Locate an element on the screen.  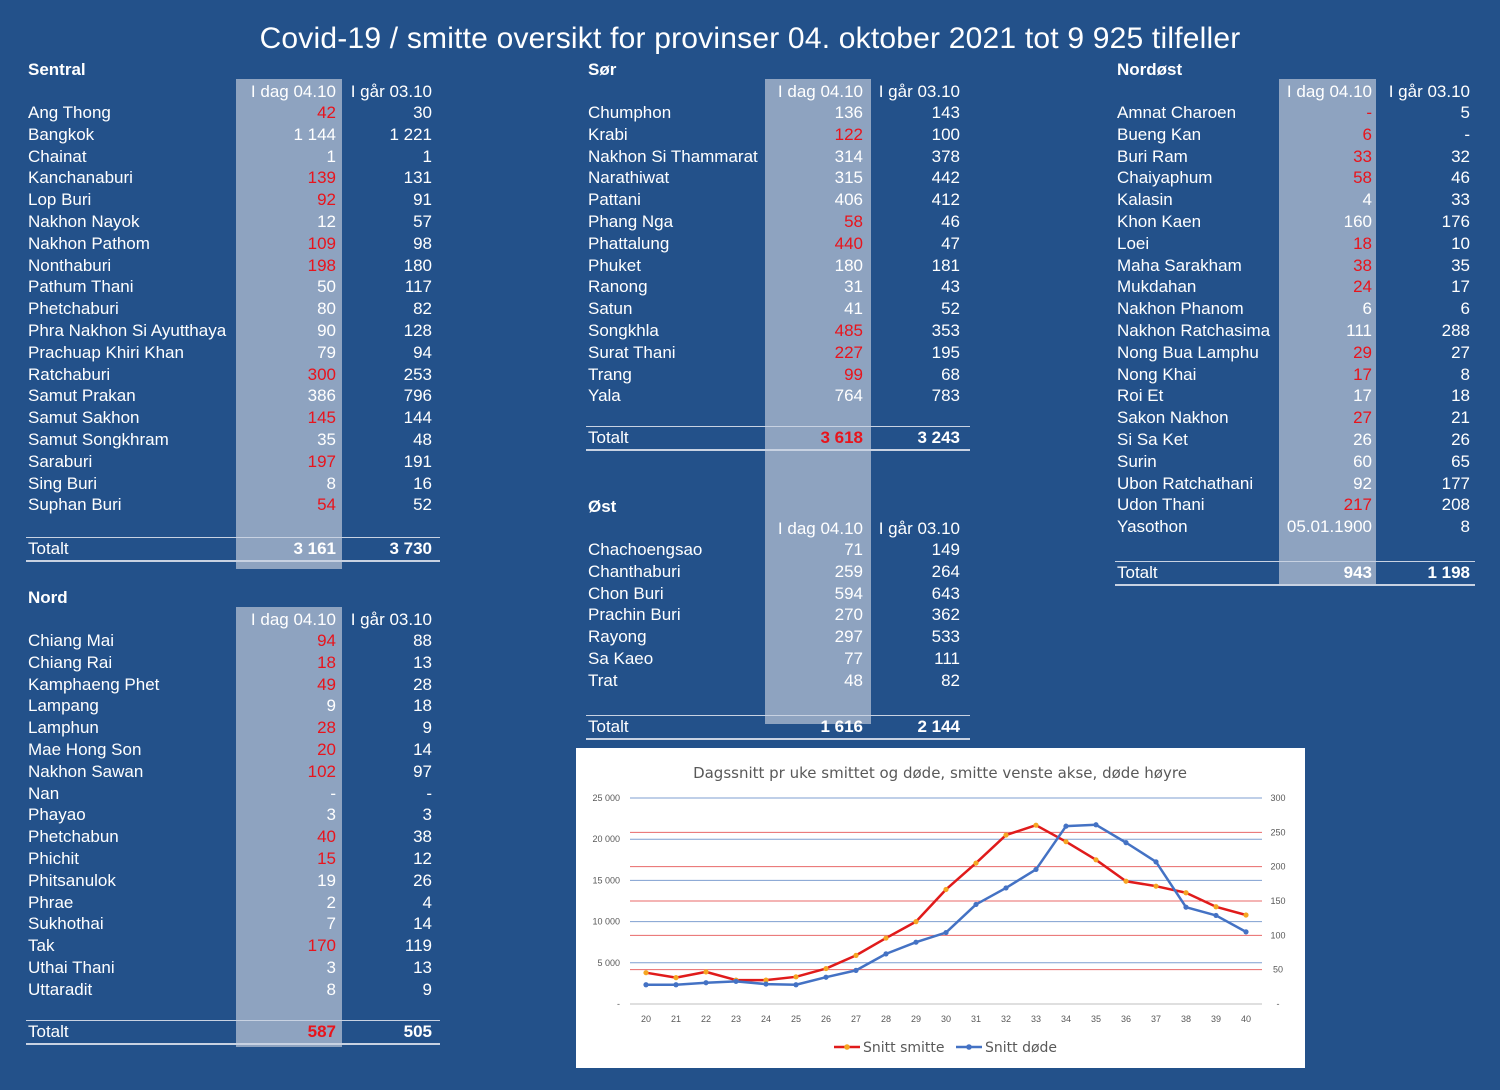
today-value: 54 is located at coordinates (326, 505).